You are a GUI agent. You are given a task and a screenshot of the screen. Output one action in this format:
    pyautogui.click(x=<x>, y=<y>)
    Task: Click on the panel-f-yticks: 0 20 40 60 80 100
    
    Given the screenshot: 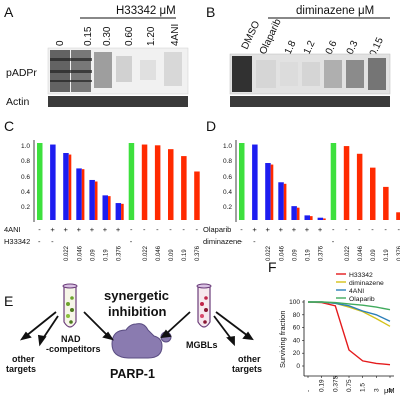 What is the action you would take?
    pyautogui.click(x=296, y=334)
    